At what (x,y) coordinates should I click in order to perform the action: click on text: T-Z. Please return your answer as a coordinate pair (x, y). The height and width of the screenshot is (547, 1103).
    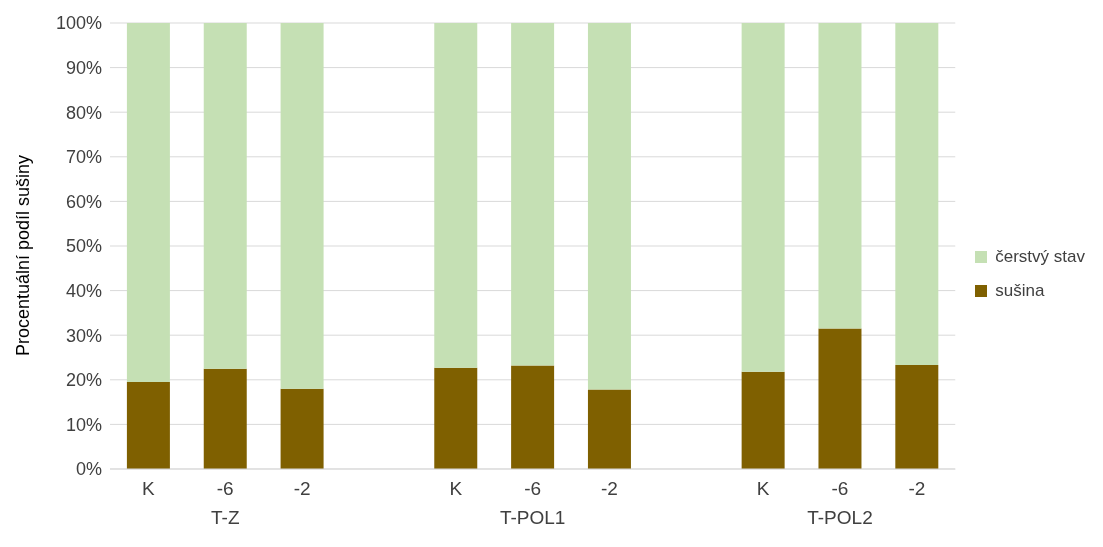
    Looking at the image, I should click on (225, 517).